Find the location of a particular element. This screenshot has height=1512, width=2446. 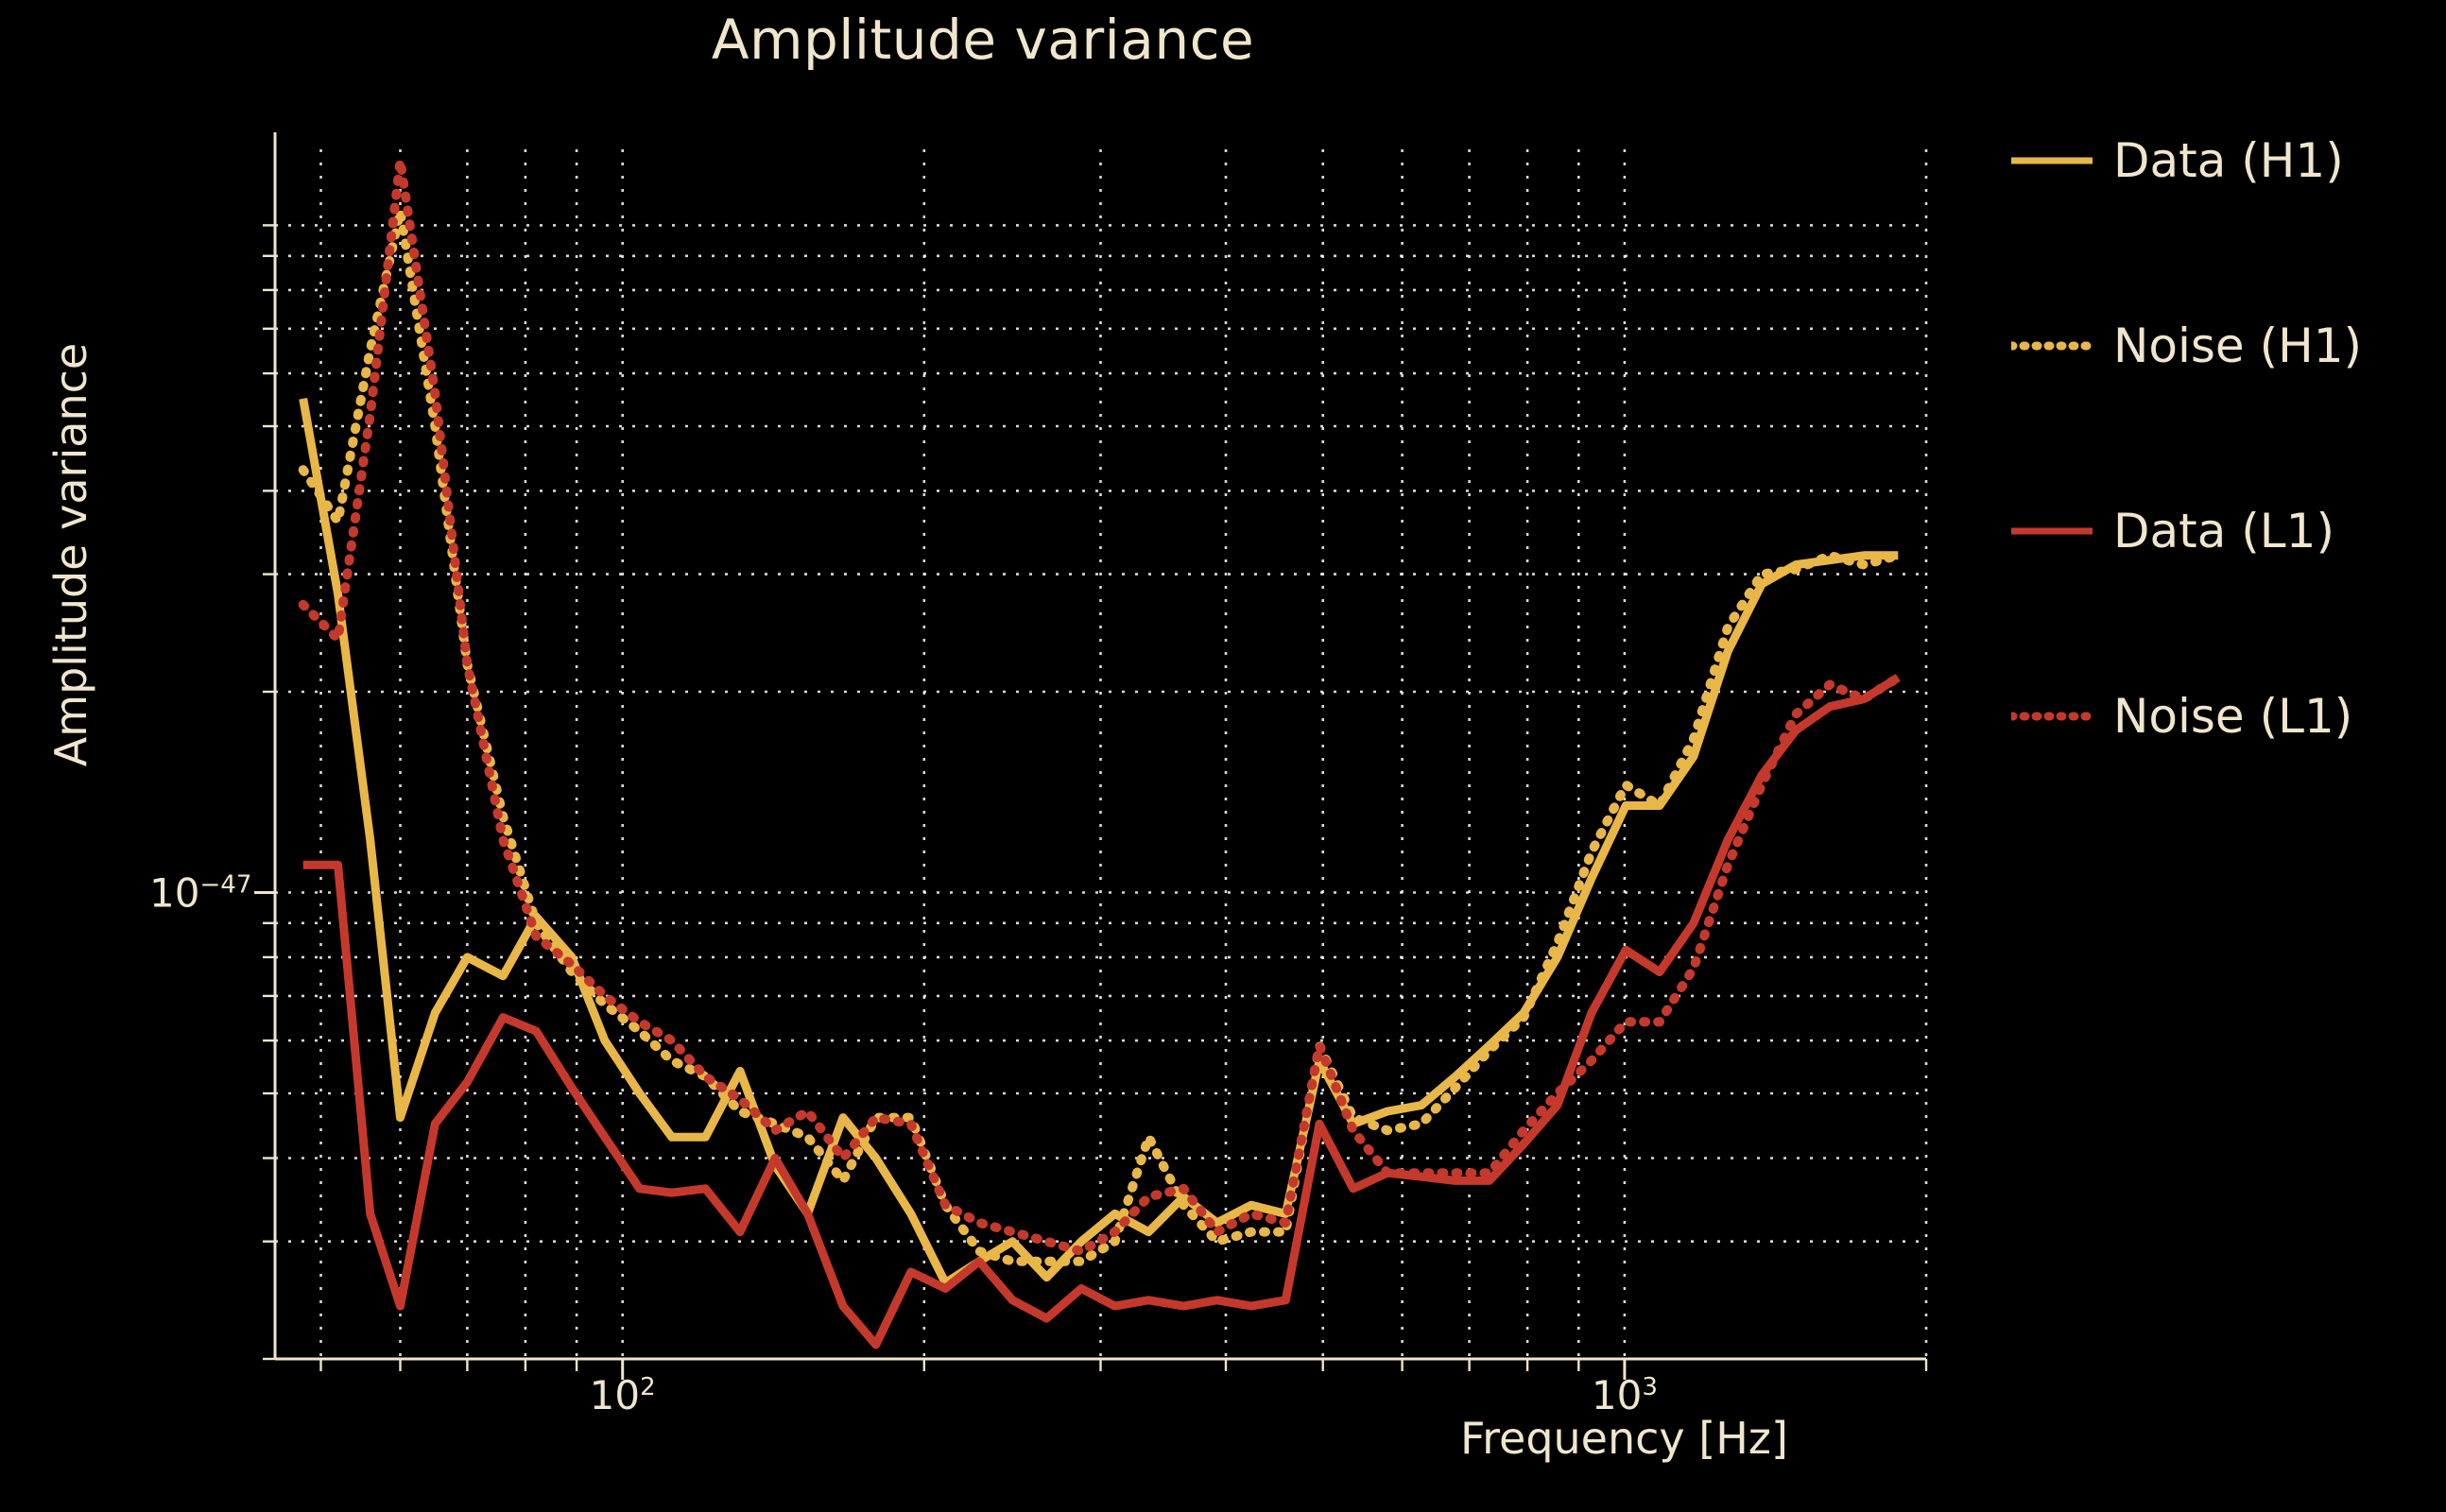

legend-item-data-h1: Data (H1) is located at coordinates (2177, 160).